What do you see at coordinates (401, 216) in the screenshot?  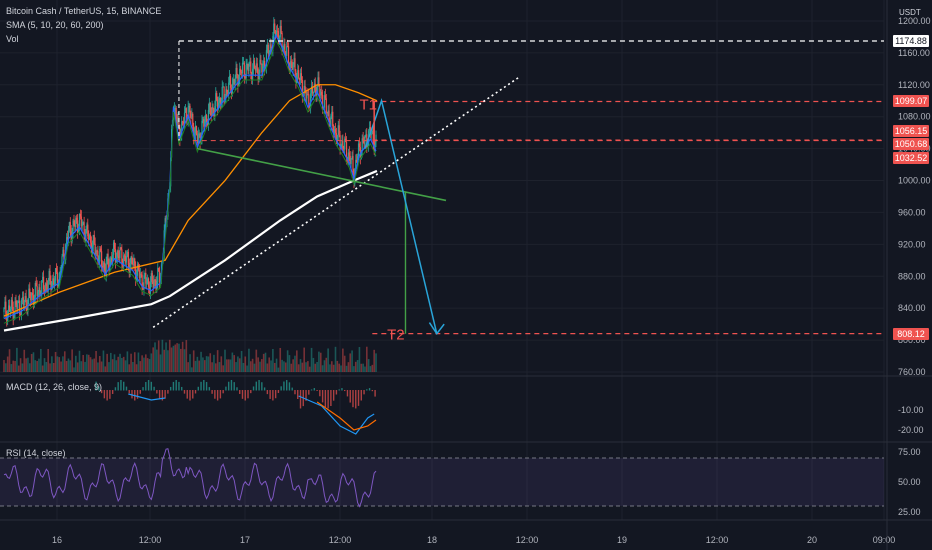 I see `projection-arrow` at bounding box center [401, 216].